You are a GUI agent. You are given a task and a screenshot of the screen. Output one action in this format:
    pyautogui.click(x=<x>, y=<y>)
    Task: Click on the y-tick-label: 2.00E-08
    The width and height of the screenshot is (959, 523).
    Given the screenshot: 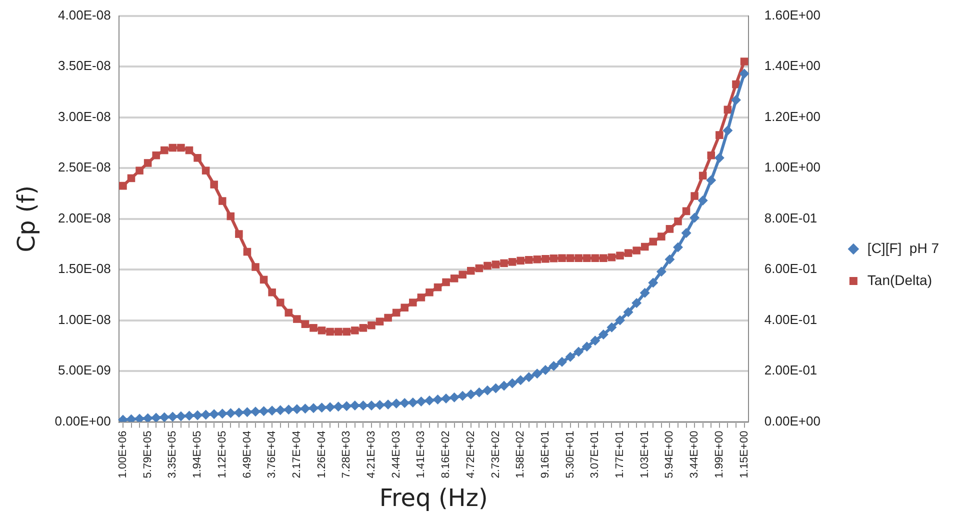 What is the action you would take?
    pyautogui.click(x=84, y=218)
    